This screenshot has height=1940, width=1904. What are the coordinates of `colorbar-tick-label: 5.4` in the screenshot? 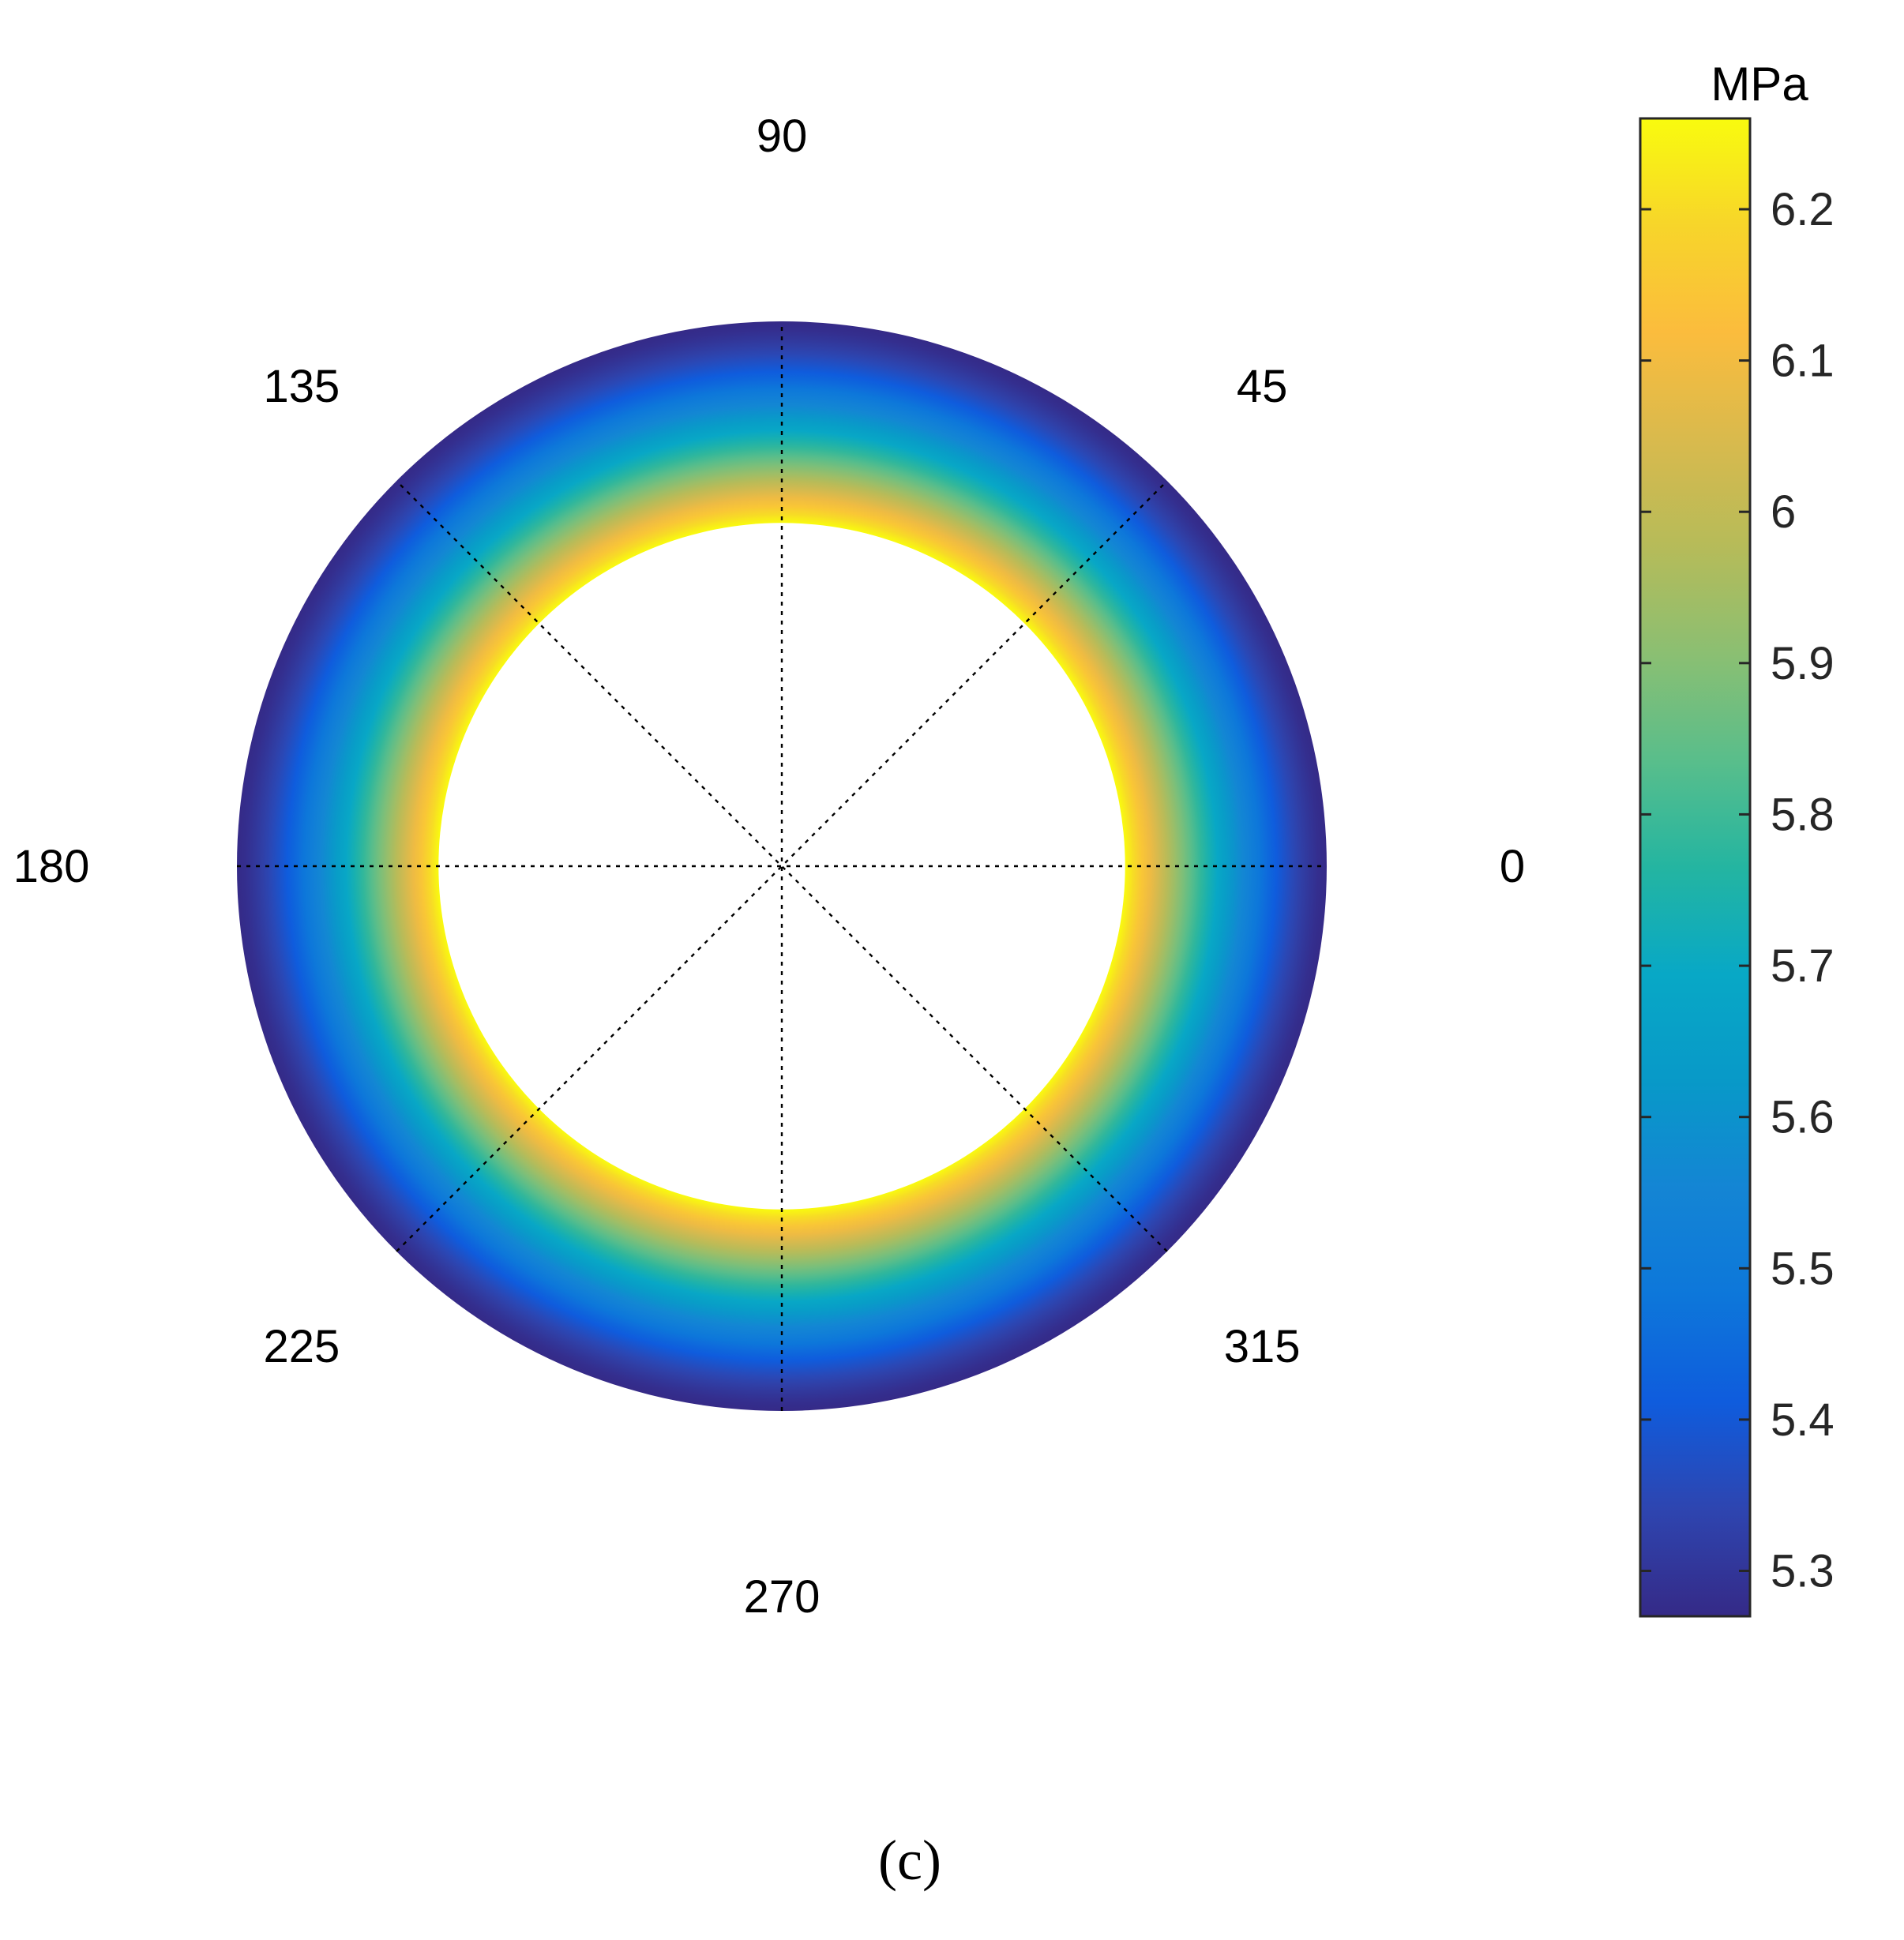 It's located at (1803, 1420).